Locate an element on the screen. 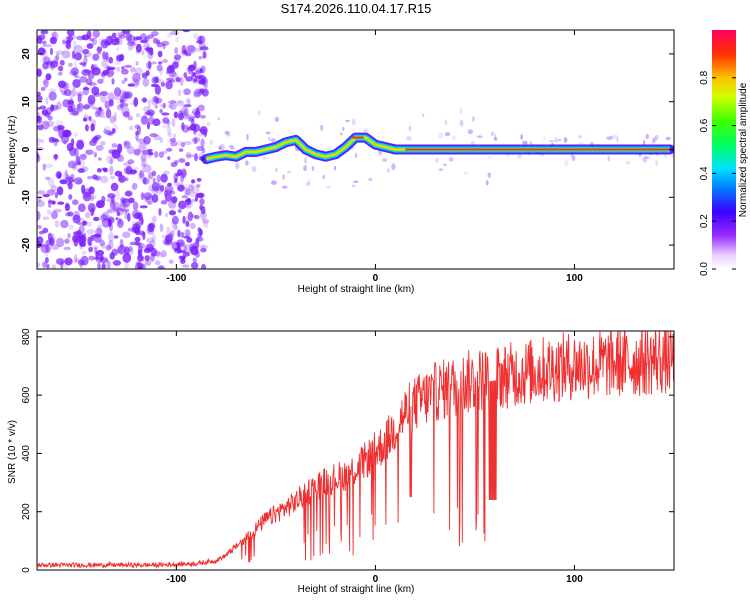  ridge-mid is located at coordinates (437, 148).